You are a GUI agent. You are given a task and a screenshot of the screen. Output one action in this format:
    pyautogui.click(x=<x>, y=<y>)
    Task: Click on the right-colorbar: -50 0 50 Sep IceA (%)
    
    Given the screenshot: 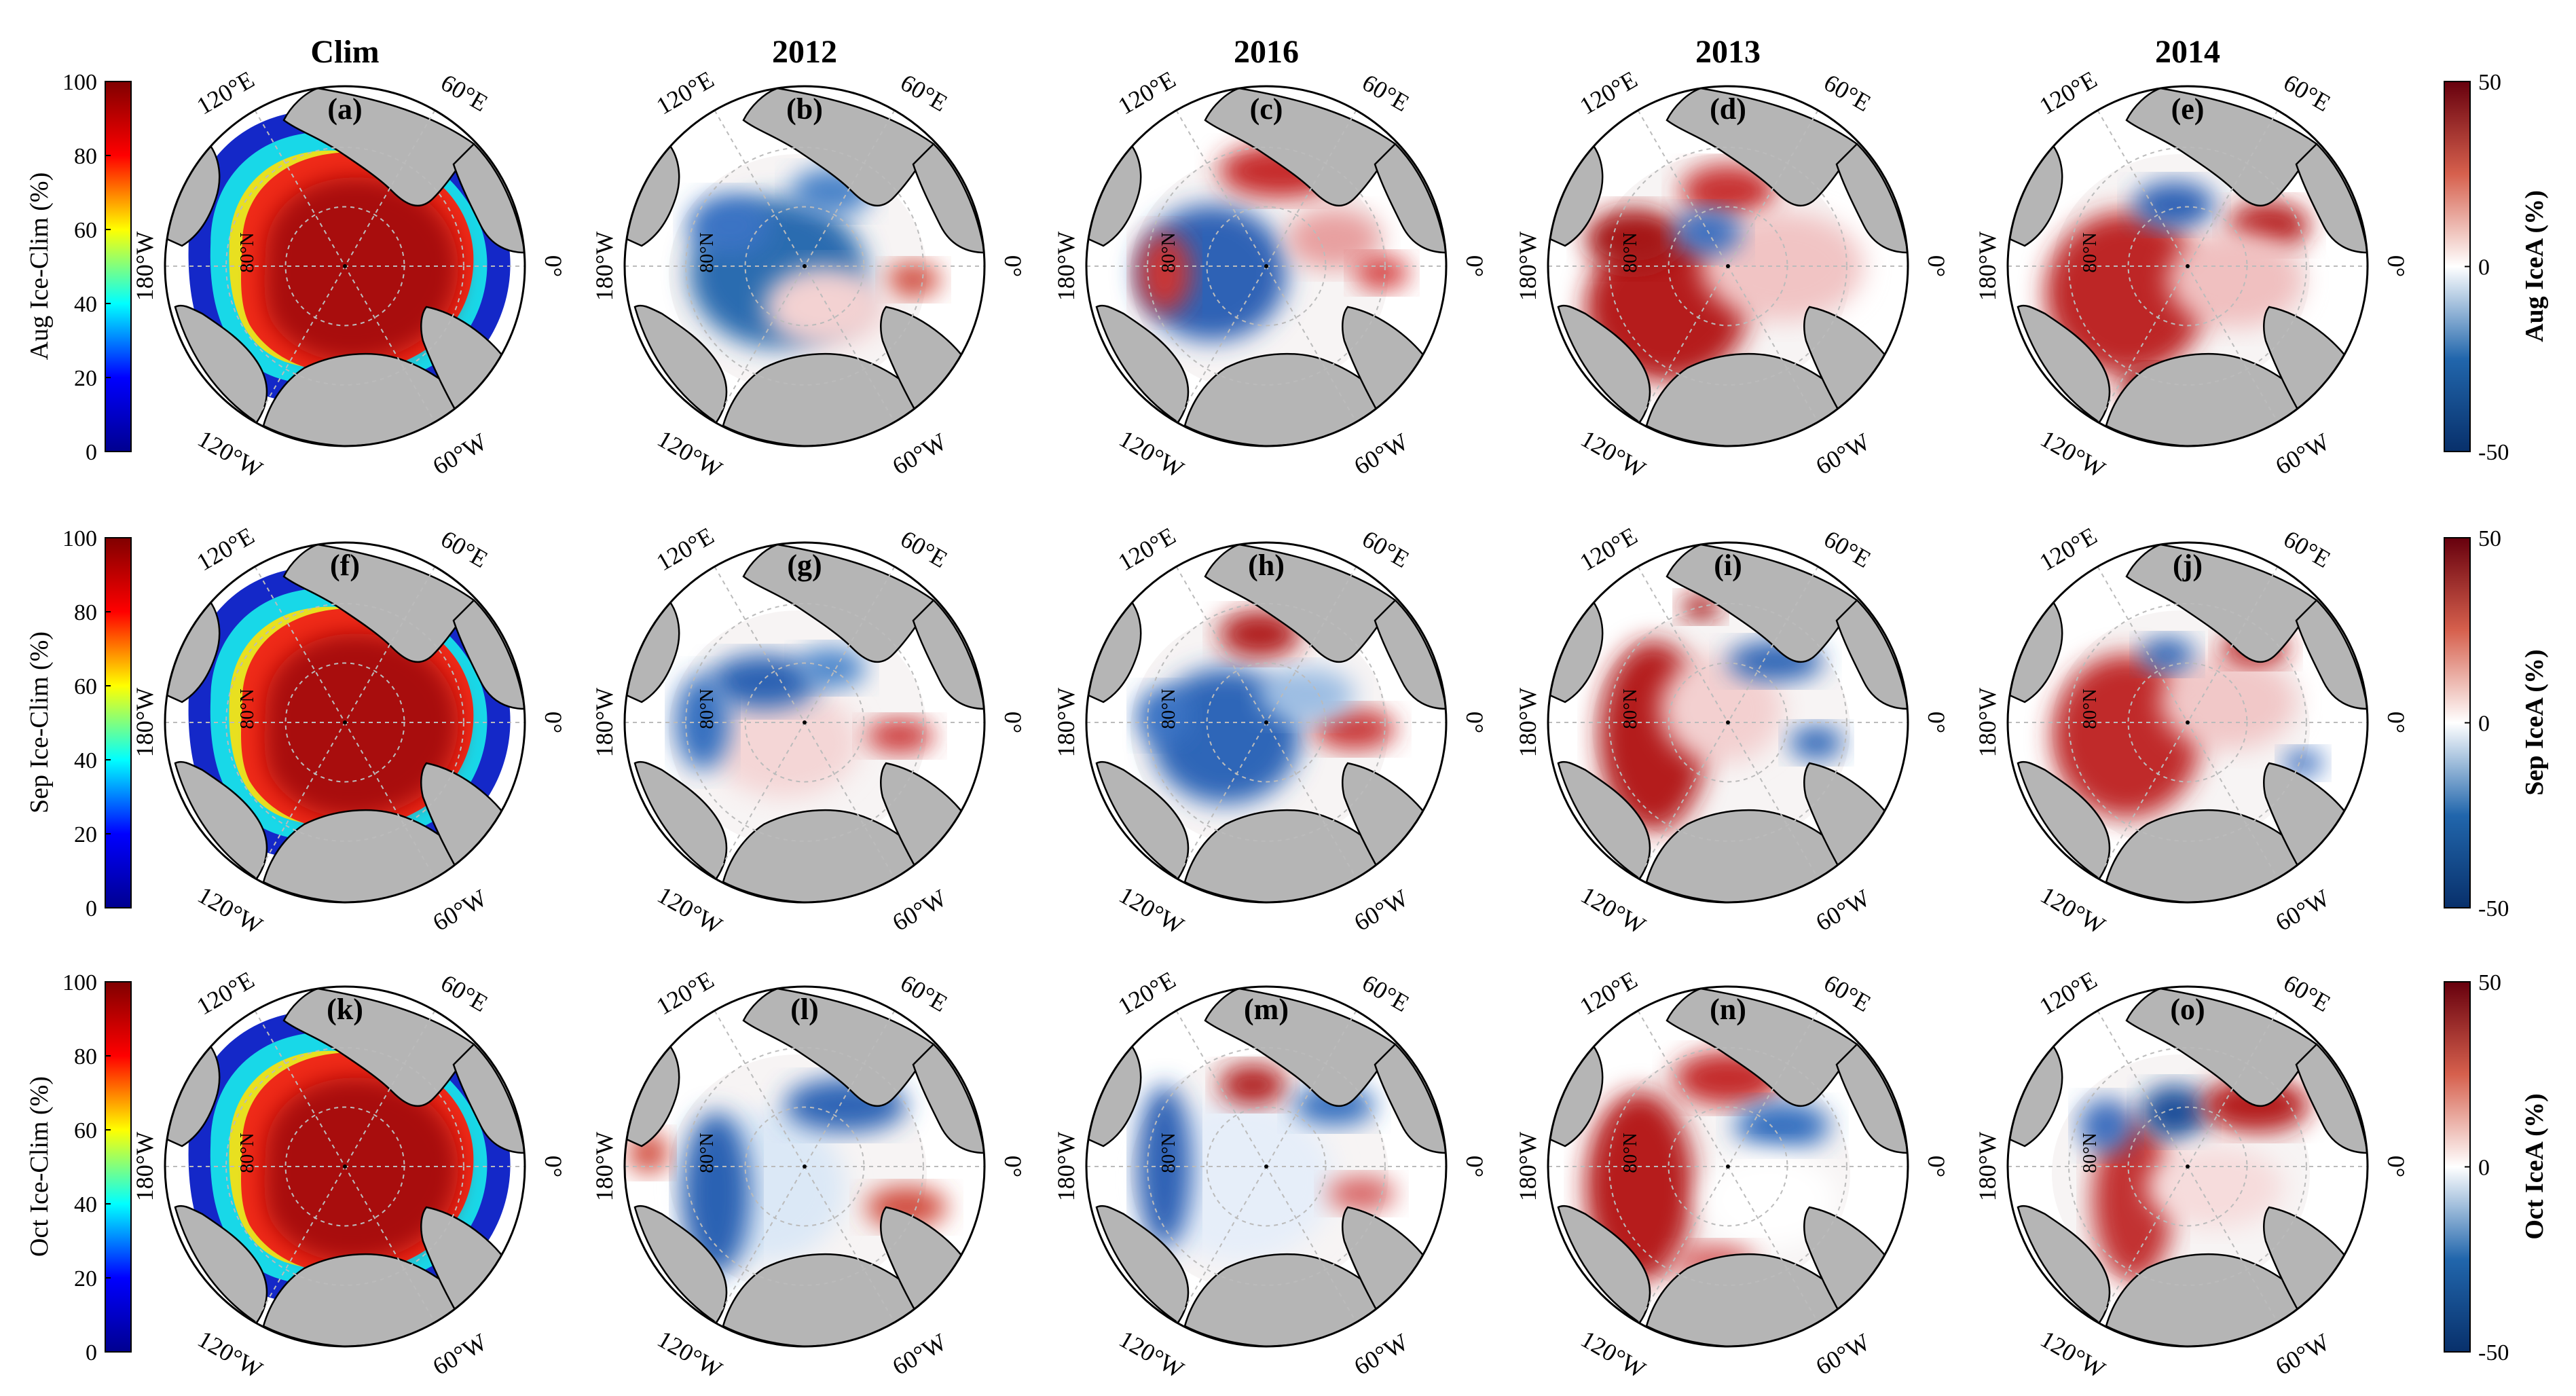 What is the action you would take?
    pyautogui.click(x=2496, y=723)
    